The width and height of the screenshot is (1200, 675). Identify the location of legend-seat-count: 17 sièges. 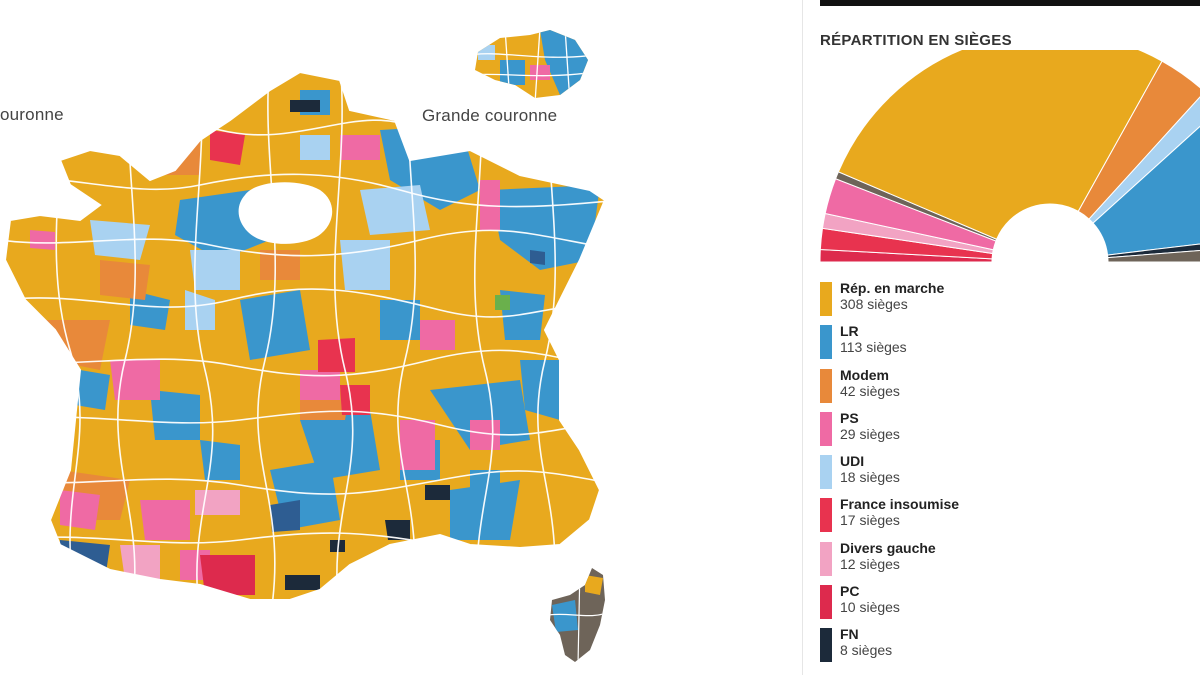
(870, 520).